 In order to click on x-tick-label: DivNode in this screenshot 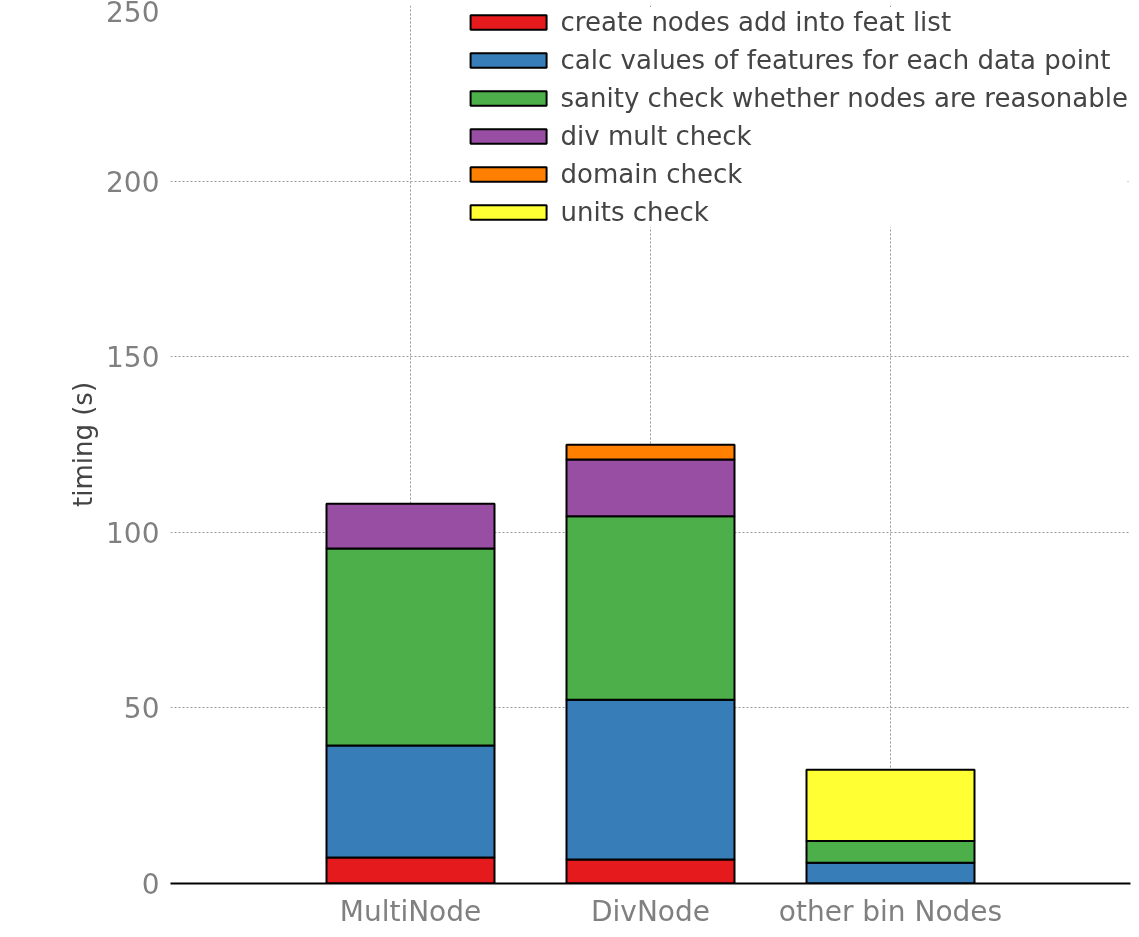, I will do `click(651, 911)`.